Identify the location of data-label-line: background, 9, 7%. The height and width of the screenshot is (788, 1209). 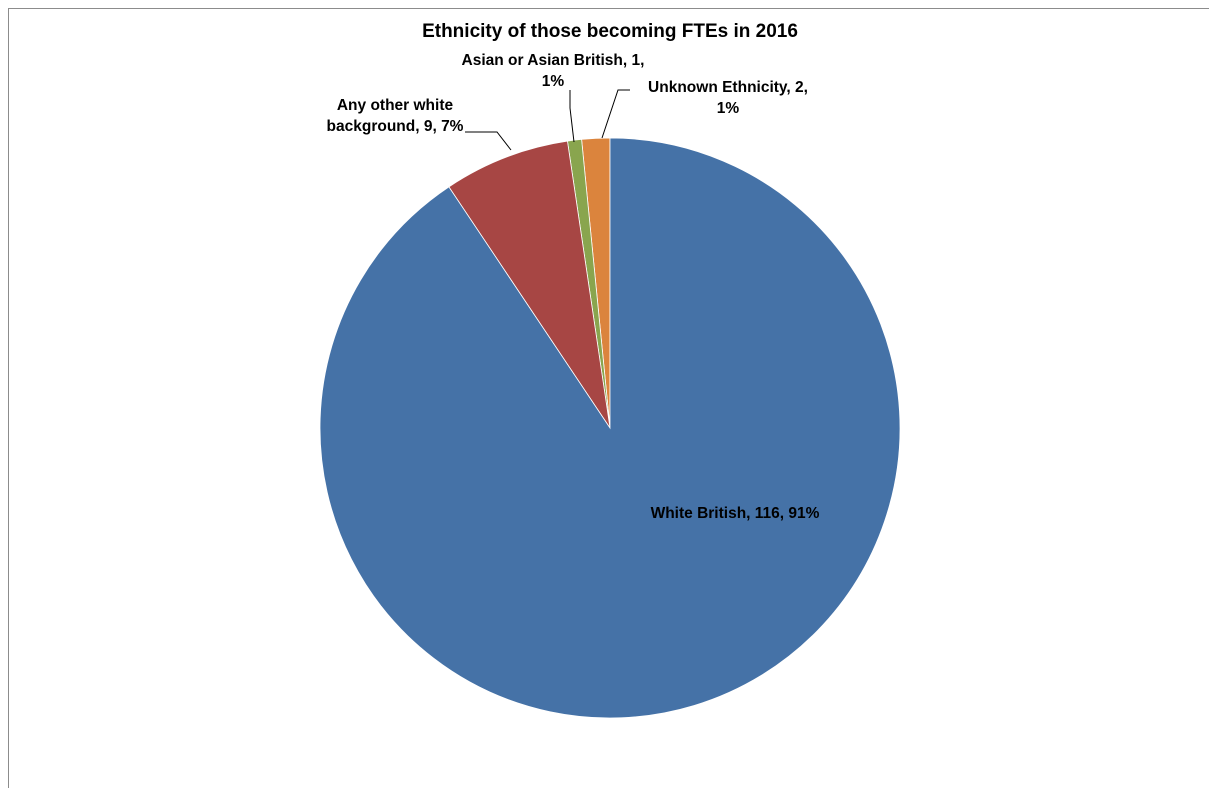
(395, 126).